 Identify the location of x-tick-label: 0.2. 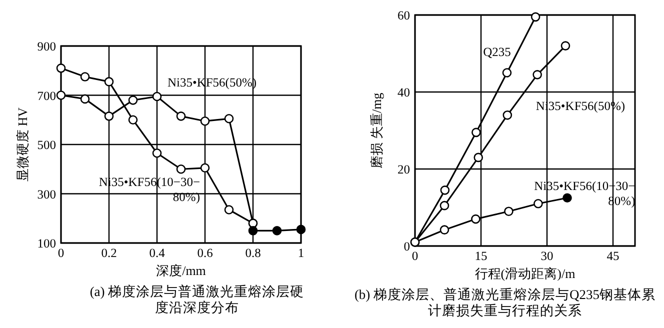
(109, 253).